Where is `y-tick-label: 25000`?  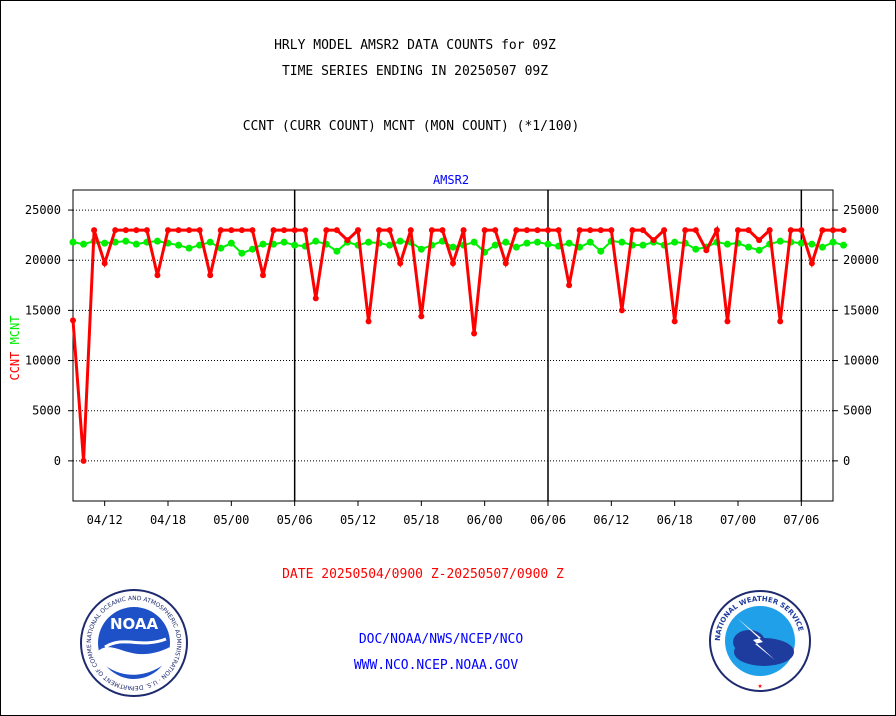 y-tick-label: 25000 is located at coordinates (43, 210).